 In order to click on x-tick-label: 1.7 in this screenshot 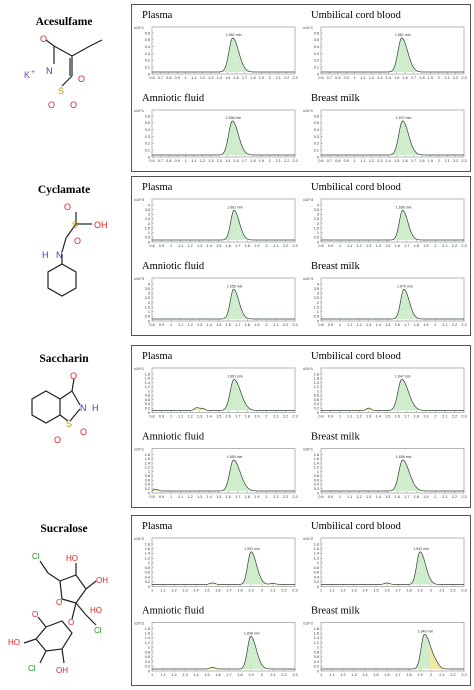, I will do `click(244, 78)`.